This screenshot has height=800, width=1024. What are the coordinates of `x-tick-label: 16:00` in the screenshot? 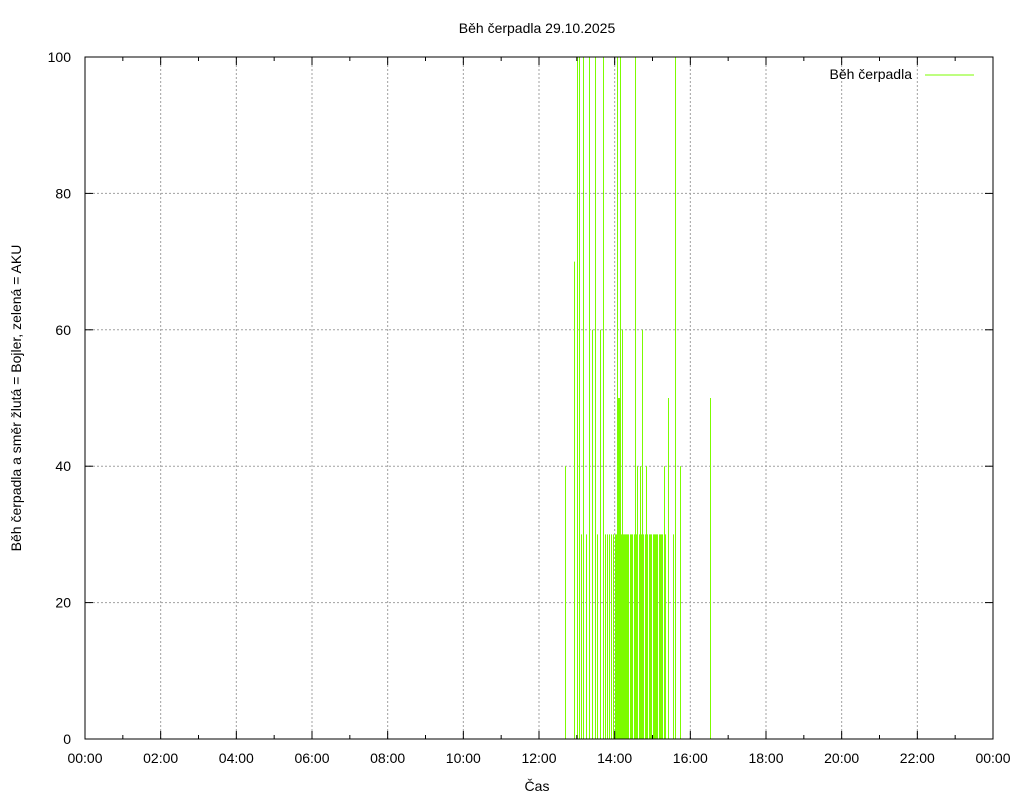 It's located at (690, 758).